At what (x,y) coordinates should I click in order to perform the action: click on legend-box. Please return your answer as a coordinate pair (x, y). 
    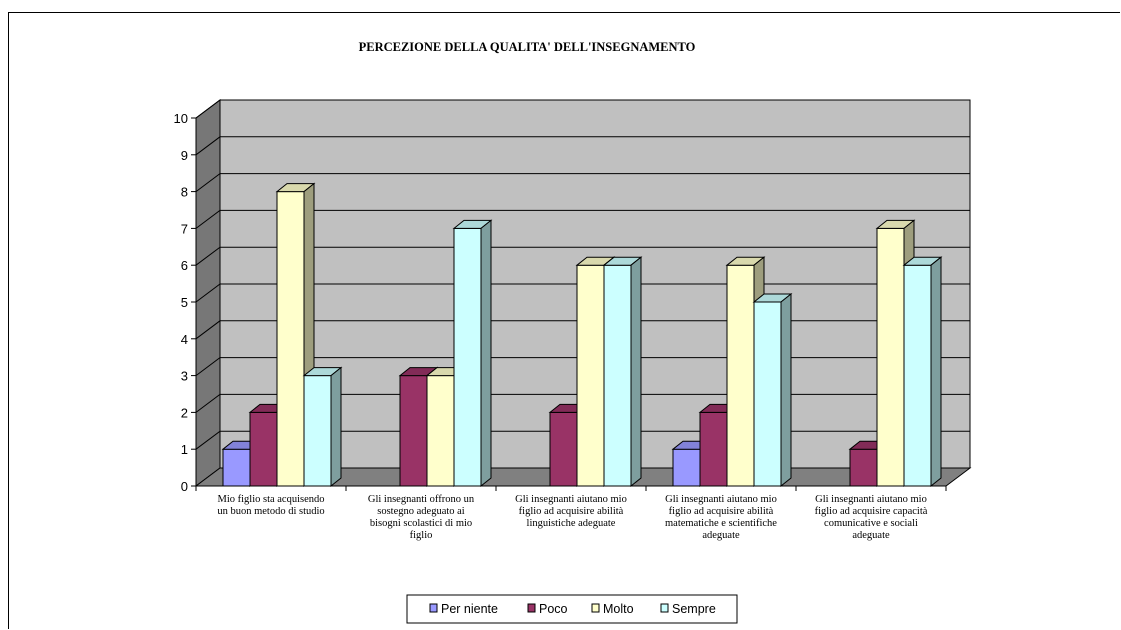
    Looking at the image, I should click on (572, 609).